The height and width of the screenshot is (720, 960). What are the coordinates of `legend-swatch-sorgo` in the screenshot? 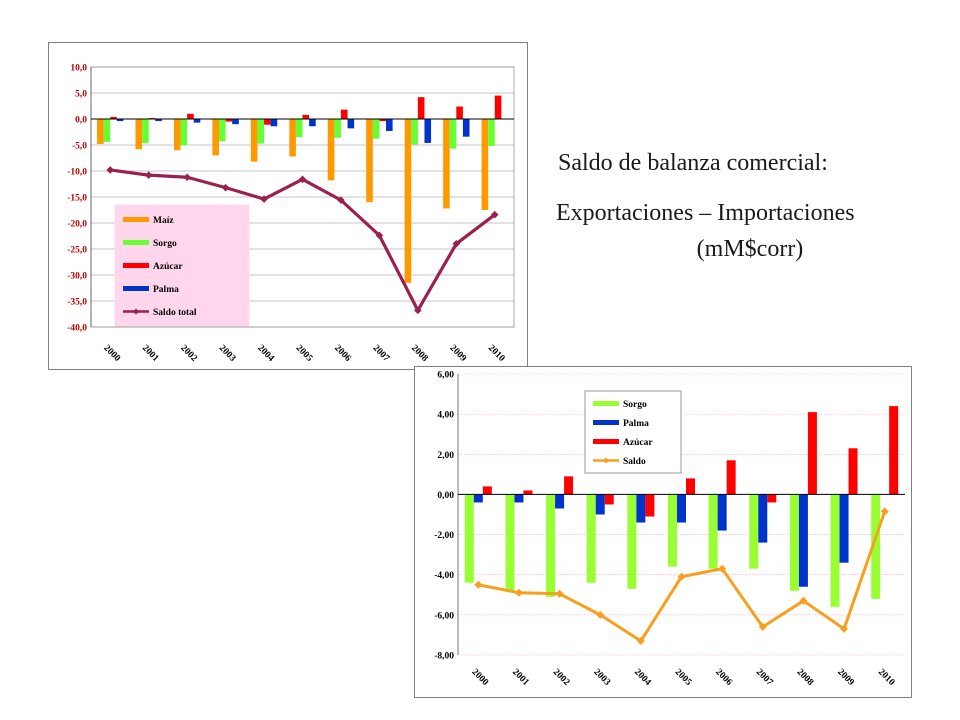 It's located at (136, 242).